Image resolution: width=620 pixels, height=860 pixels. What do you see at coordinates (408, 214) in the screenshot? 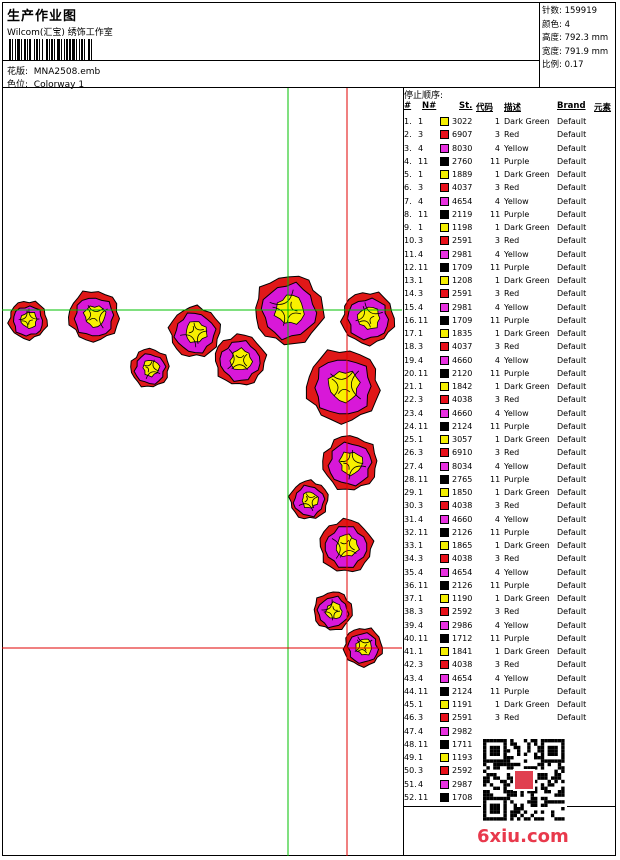
I see `row-number: 8.` at bounding box center [408, 214].